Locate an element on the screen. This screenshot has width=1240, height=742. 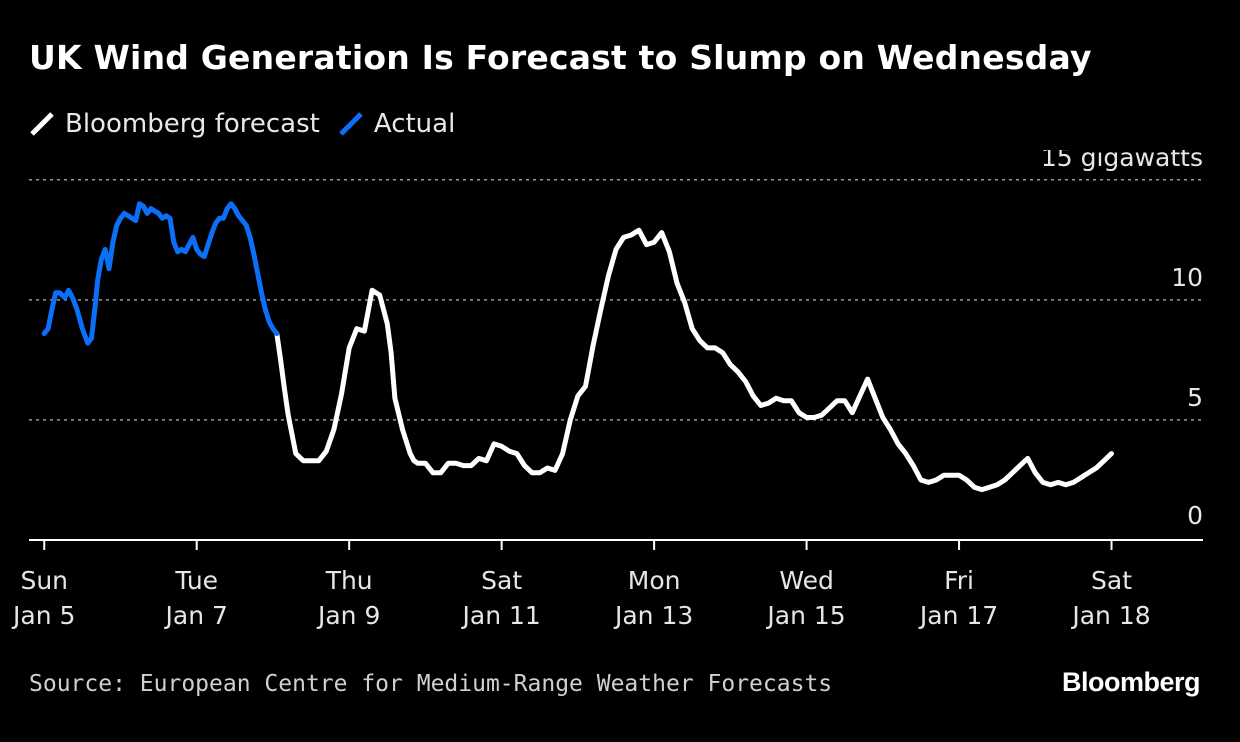
actual-swatch-line is located at coordinates (351, 124).